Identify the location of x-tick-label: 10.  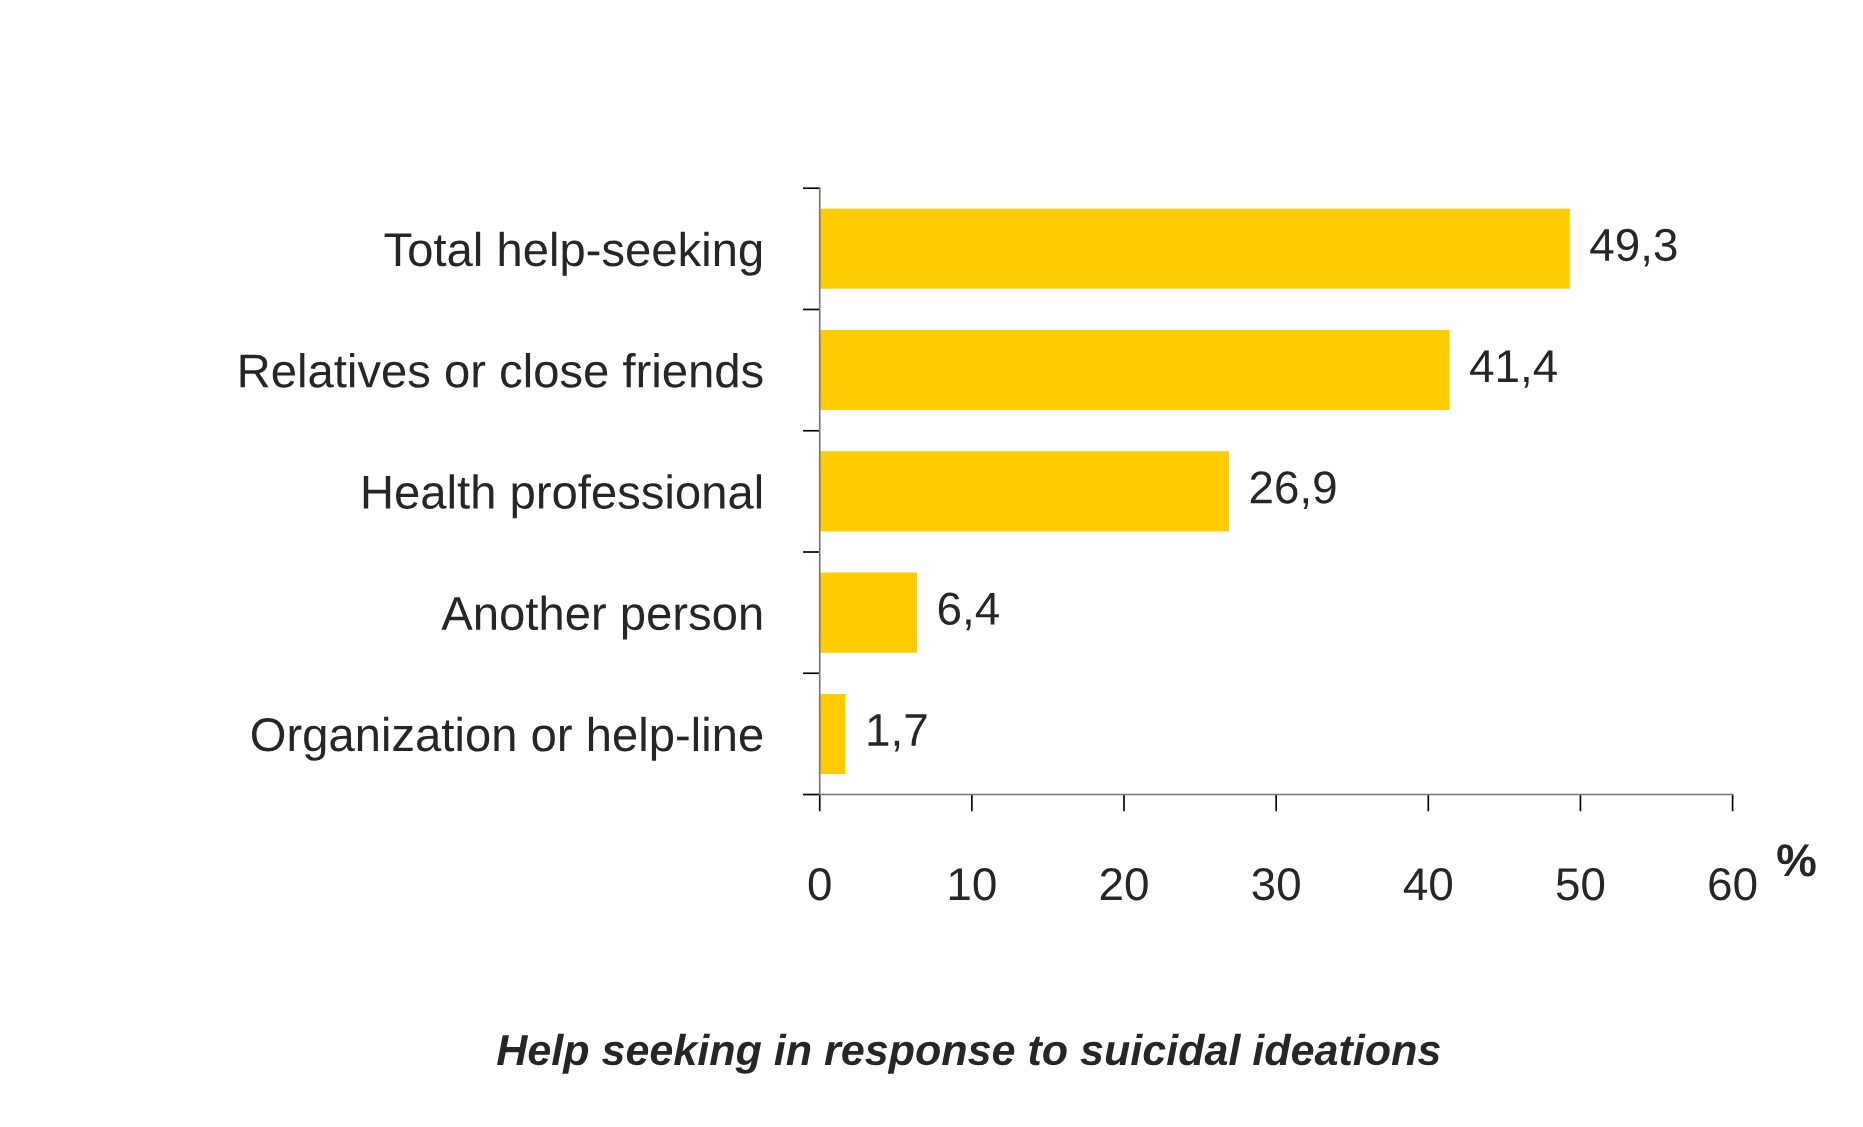
(972, 884).